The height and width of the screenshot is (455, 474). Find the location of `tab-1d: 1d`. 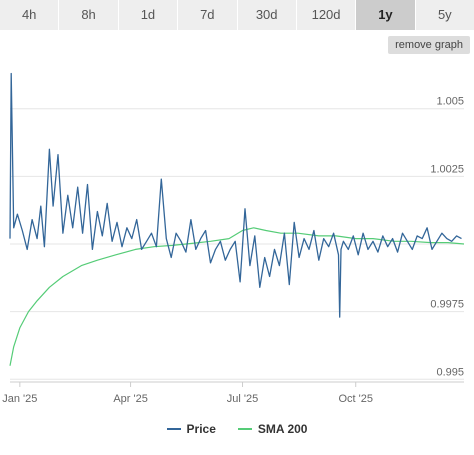

tab-1d: 1d is located at coordinates (148, 15).